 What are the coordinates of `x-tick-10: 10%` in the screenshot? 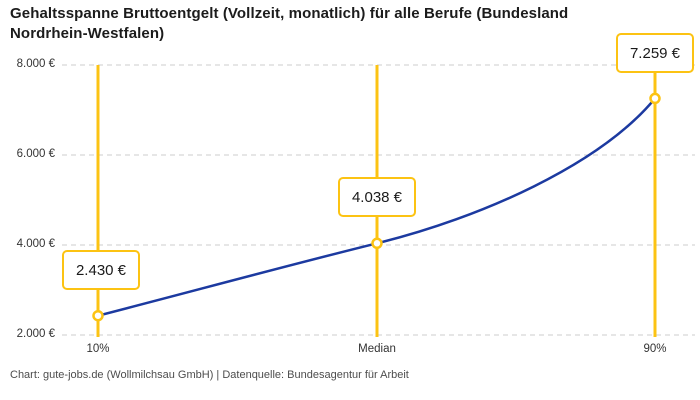 It's located at (98, 349).